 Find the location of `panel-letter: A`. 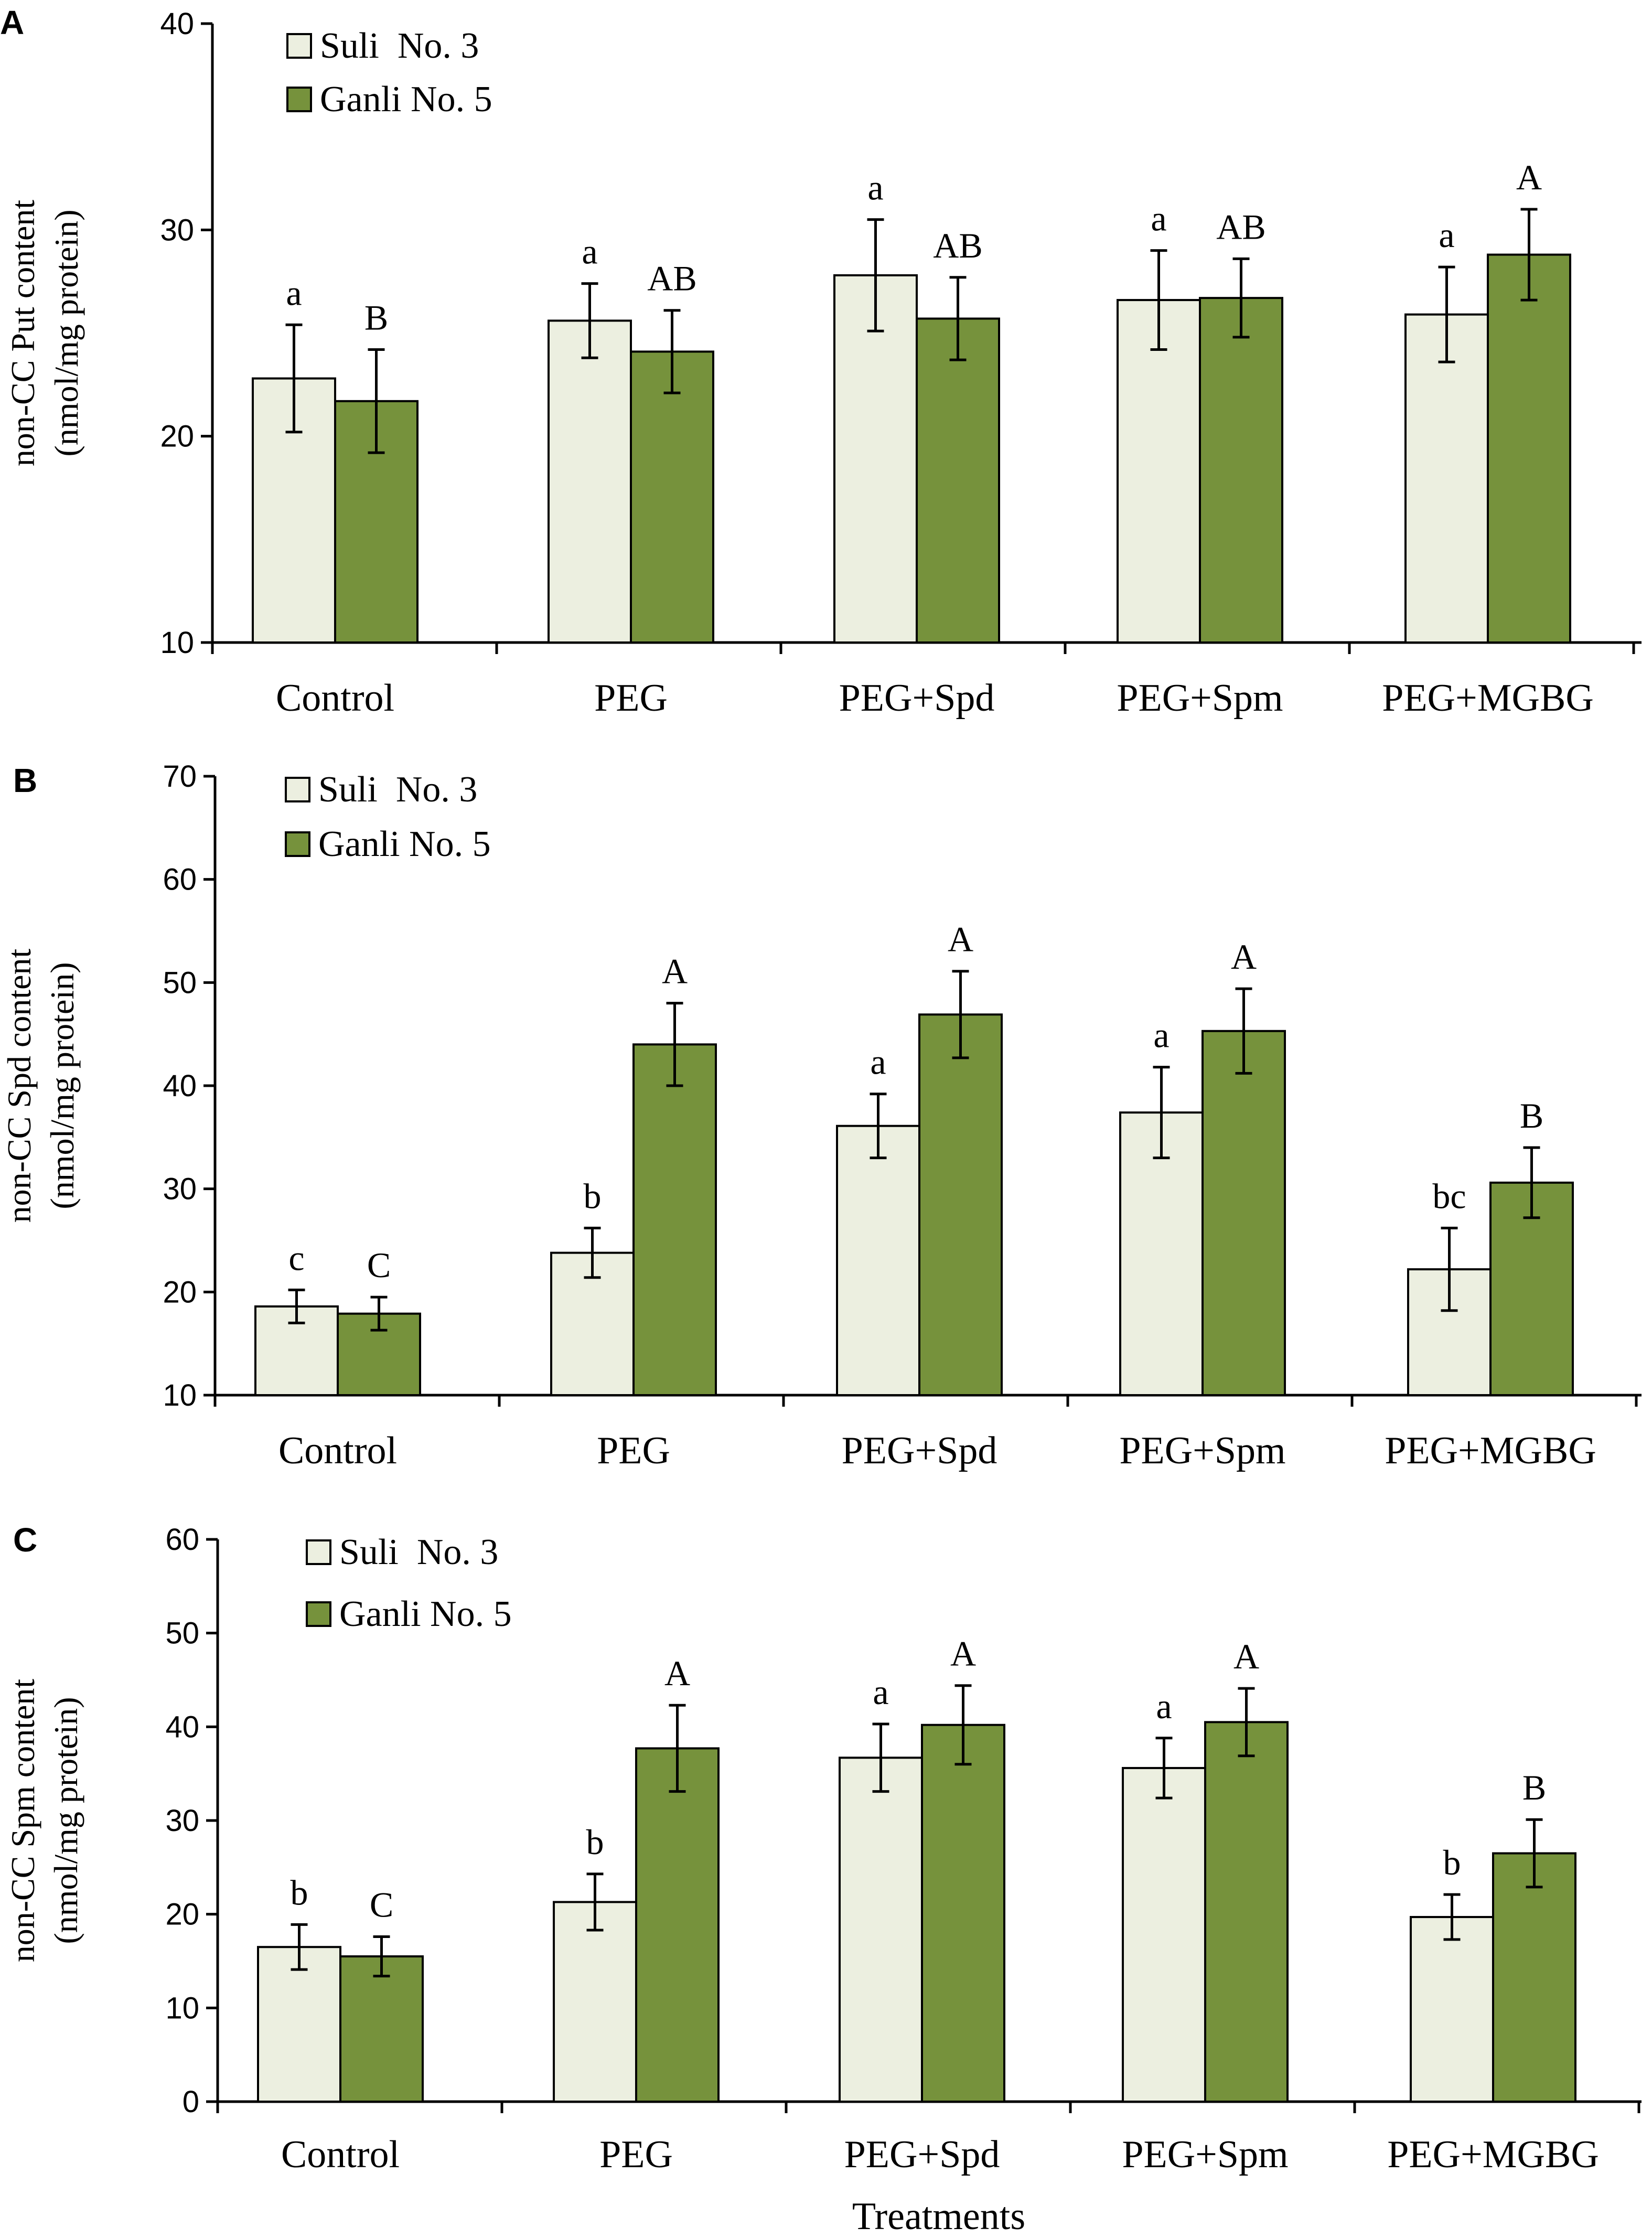

panel-letter: A is located at coordinates (12, 22).